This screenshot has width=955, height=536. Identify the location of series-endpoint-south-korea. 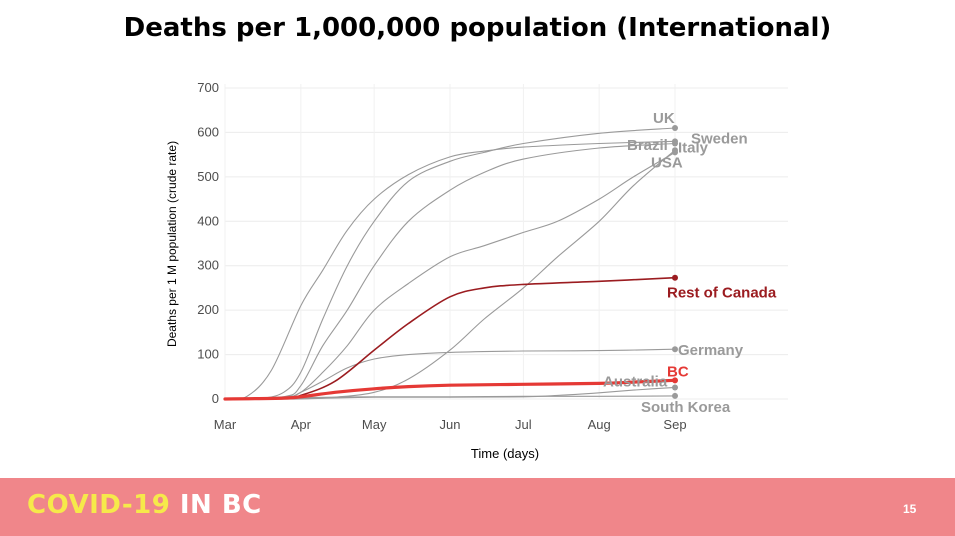
(675, 395).